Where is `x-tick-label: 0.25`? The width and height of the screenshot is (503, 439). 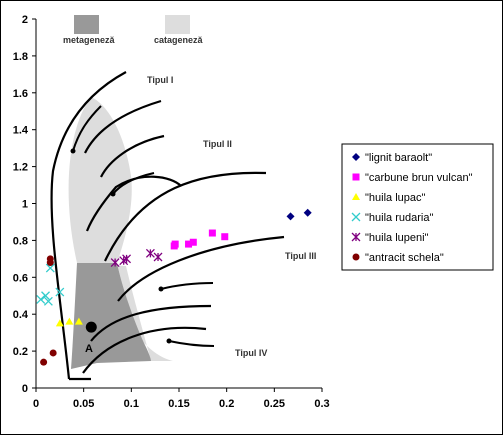
x-tick-label: 0.25 is located at coordinates (274, 404).